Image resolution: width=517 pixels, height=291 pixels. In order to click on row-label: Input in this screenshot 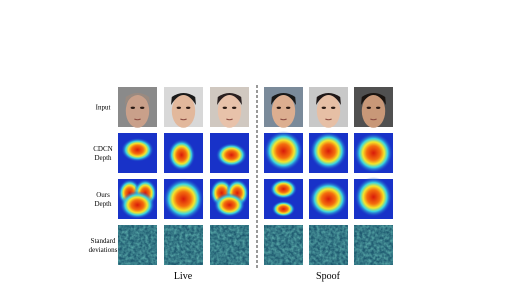, I will do `click(103, 108)`.